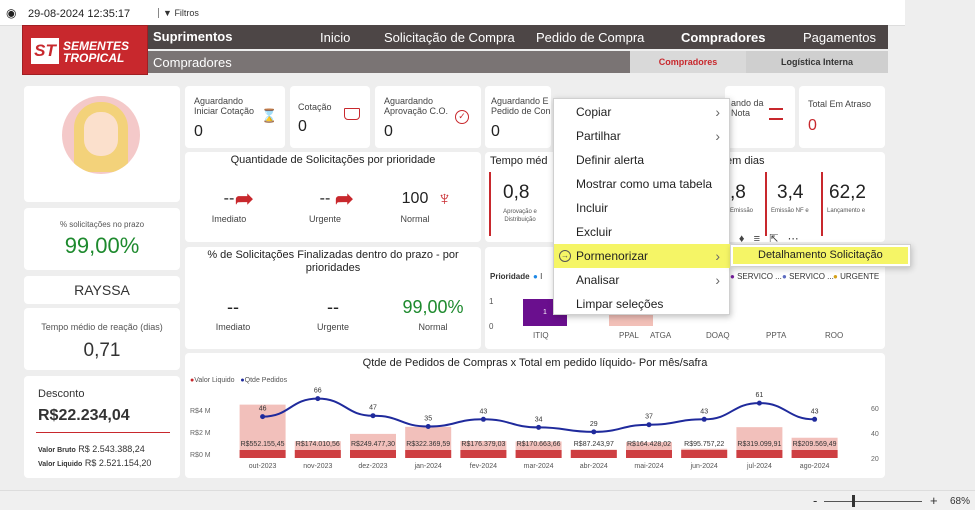 The width and height of the screenshot is (975, 510). Describe the element at coordinates (415, 198) in the screenshot. I see `prio-value: 100` at that location.